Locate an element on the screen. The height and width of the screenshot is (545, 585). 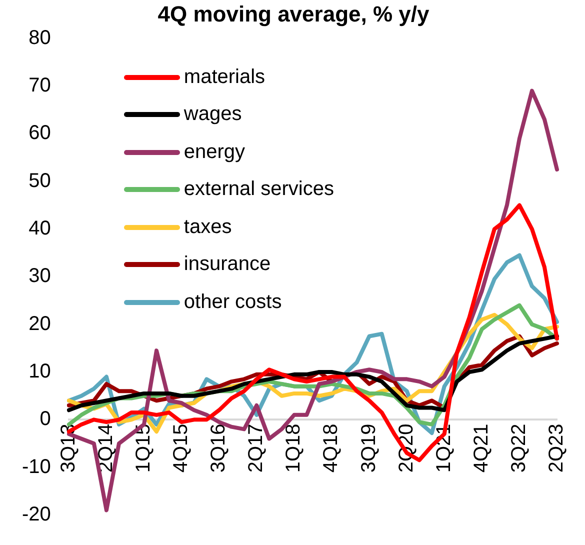
y-tick-label: 0 is located at coordinates (45, 419).